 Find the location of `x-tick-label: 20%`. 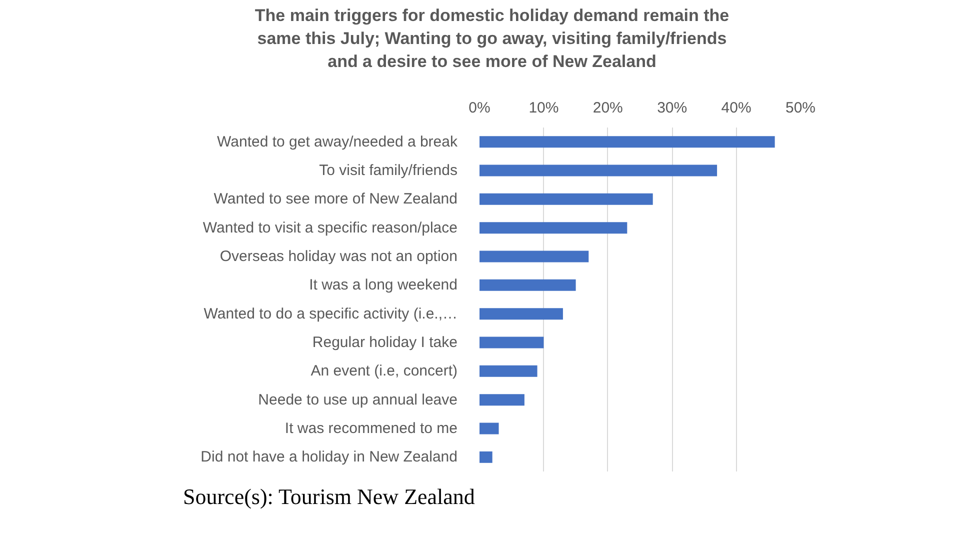

x-tick-label: 20% is located at coordinates (607, 108).